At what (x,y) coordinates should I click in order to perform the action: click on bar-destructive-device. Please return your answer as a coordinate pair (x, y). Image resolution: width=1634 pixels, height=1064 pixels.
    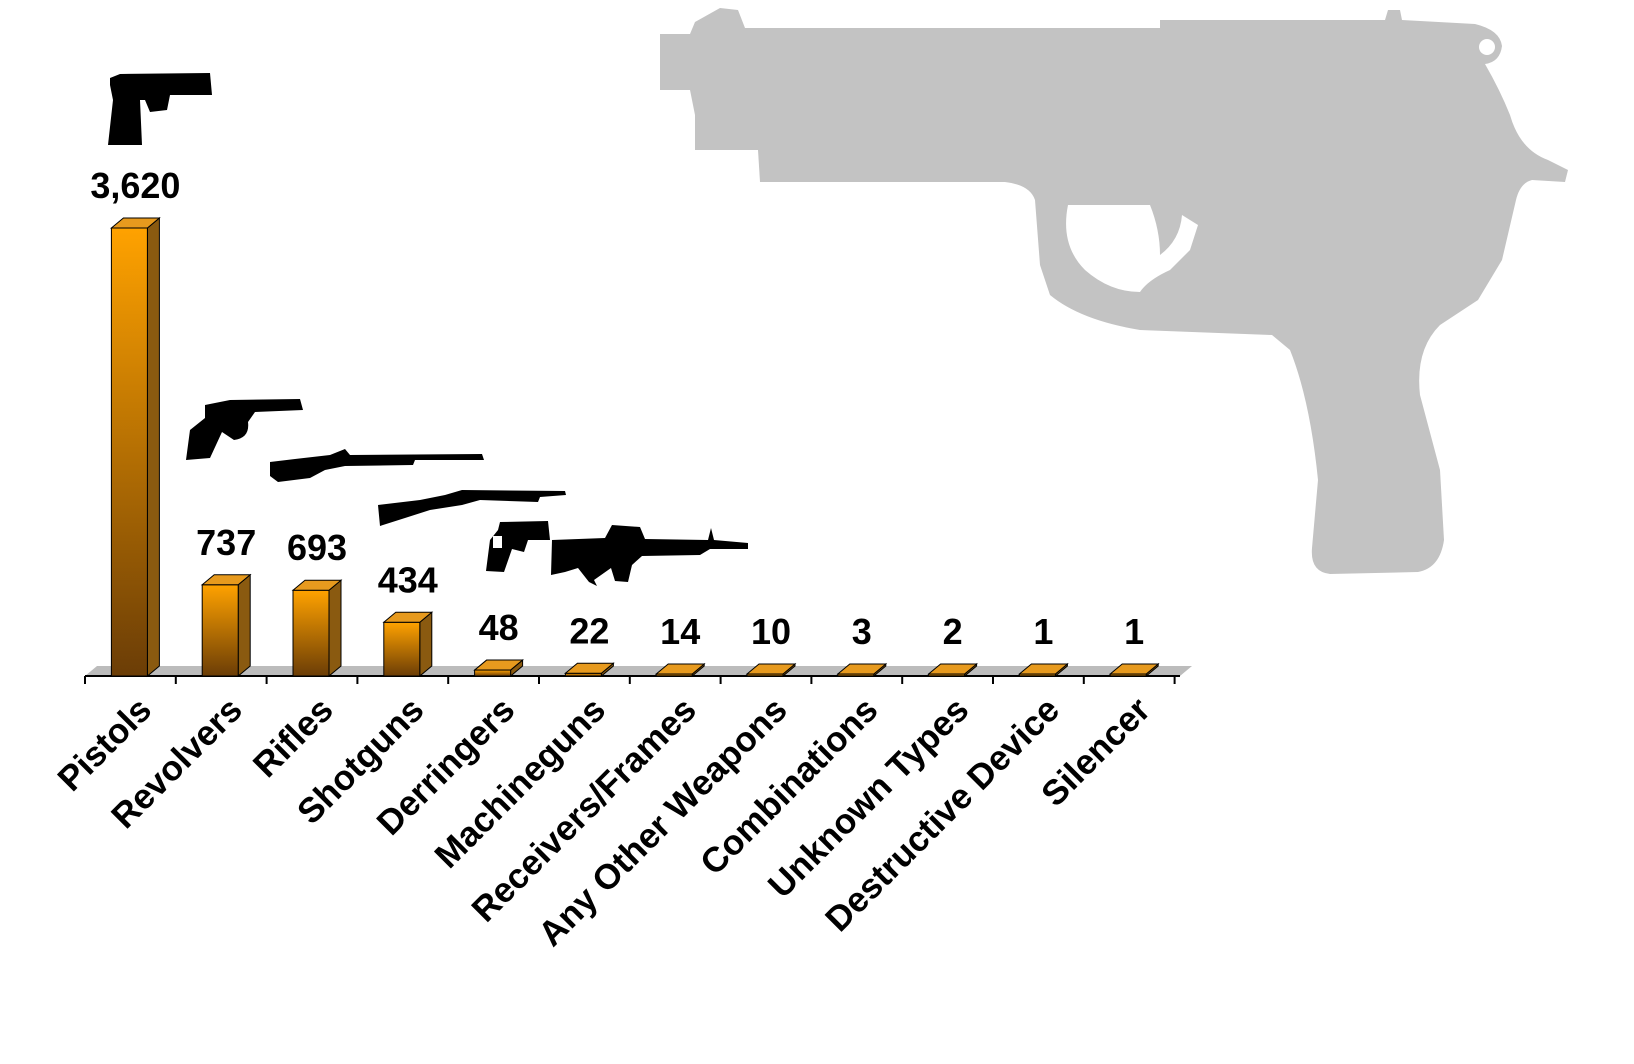
    Looking at the image, I should click on (1043, 670).